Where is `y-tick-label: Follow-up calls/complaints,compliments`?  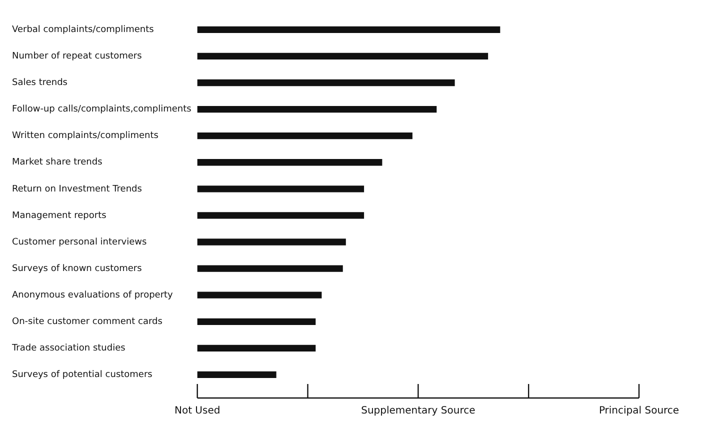 y-tick-label: Follow-up calls/complaints,compliments is located at coordinates (102, 109).